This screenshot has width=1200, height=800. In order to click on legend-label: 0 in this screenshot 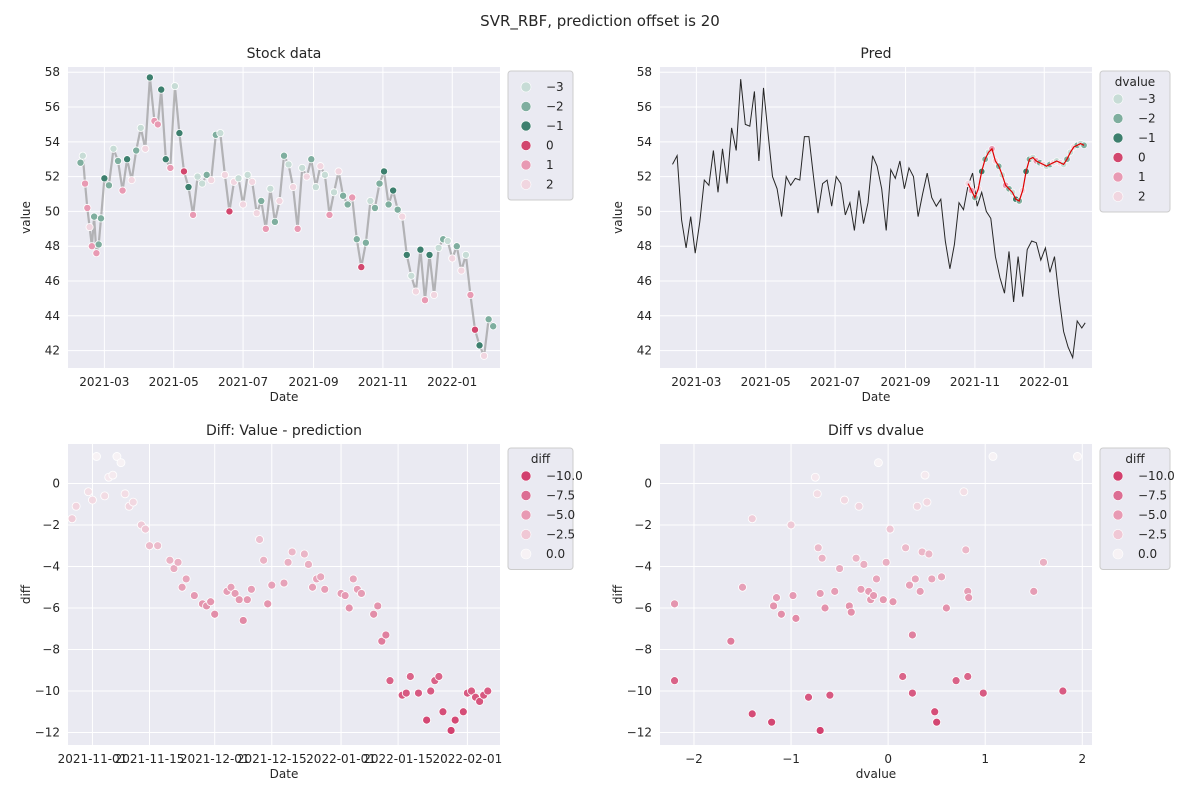, I will do `click(550, 146)`.